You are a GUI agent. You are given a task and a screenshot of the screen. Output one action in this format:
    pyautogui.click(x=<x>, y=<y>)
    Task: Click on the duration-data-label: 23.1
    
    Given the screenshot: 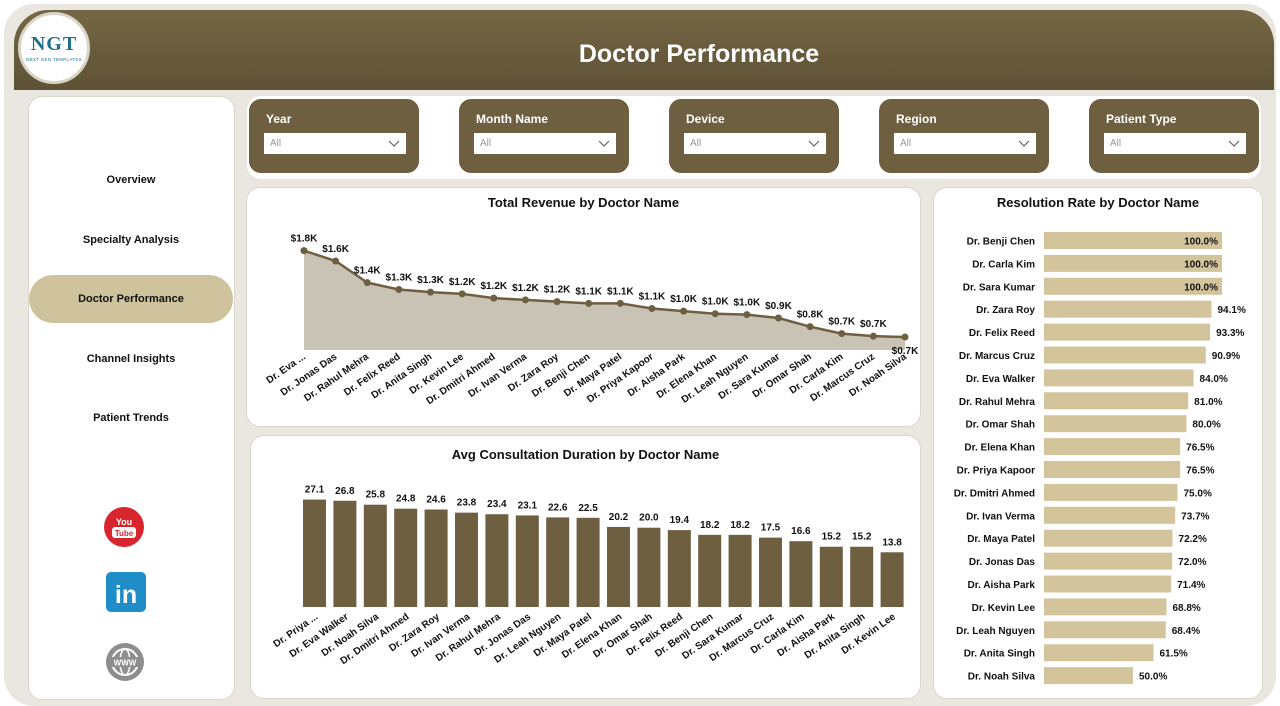 What is the action you would take?
    pyautogui.click(x=528, y=505)
    